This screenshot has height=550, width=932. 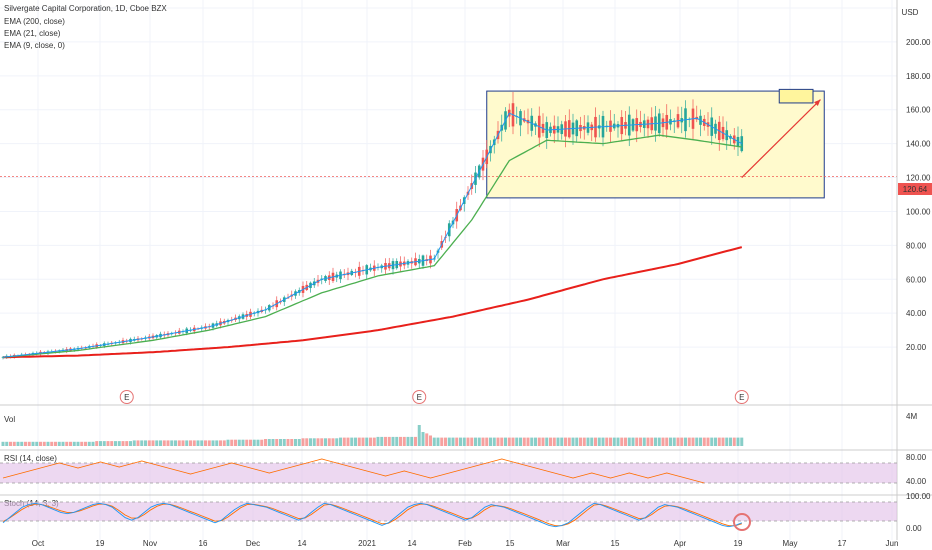 What do you see at coordinates (9, 419) in the screenshot?
I see `volume-label: Vol` at bounding box center [9, 419].